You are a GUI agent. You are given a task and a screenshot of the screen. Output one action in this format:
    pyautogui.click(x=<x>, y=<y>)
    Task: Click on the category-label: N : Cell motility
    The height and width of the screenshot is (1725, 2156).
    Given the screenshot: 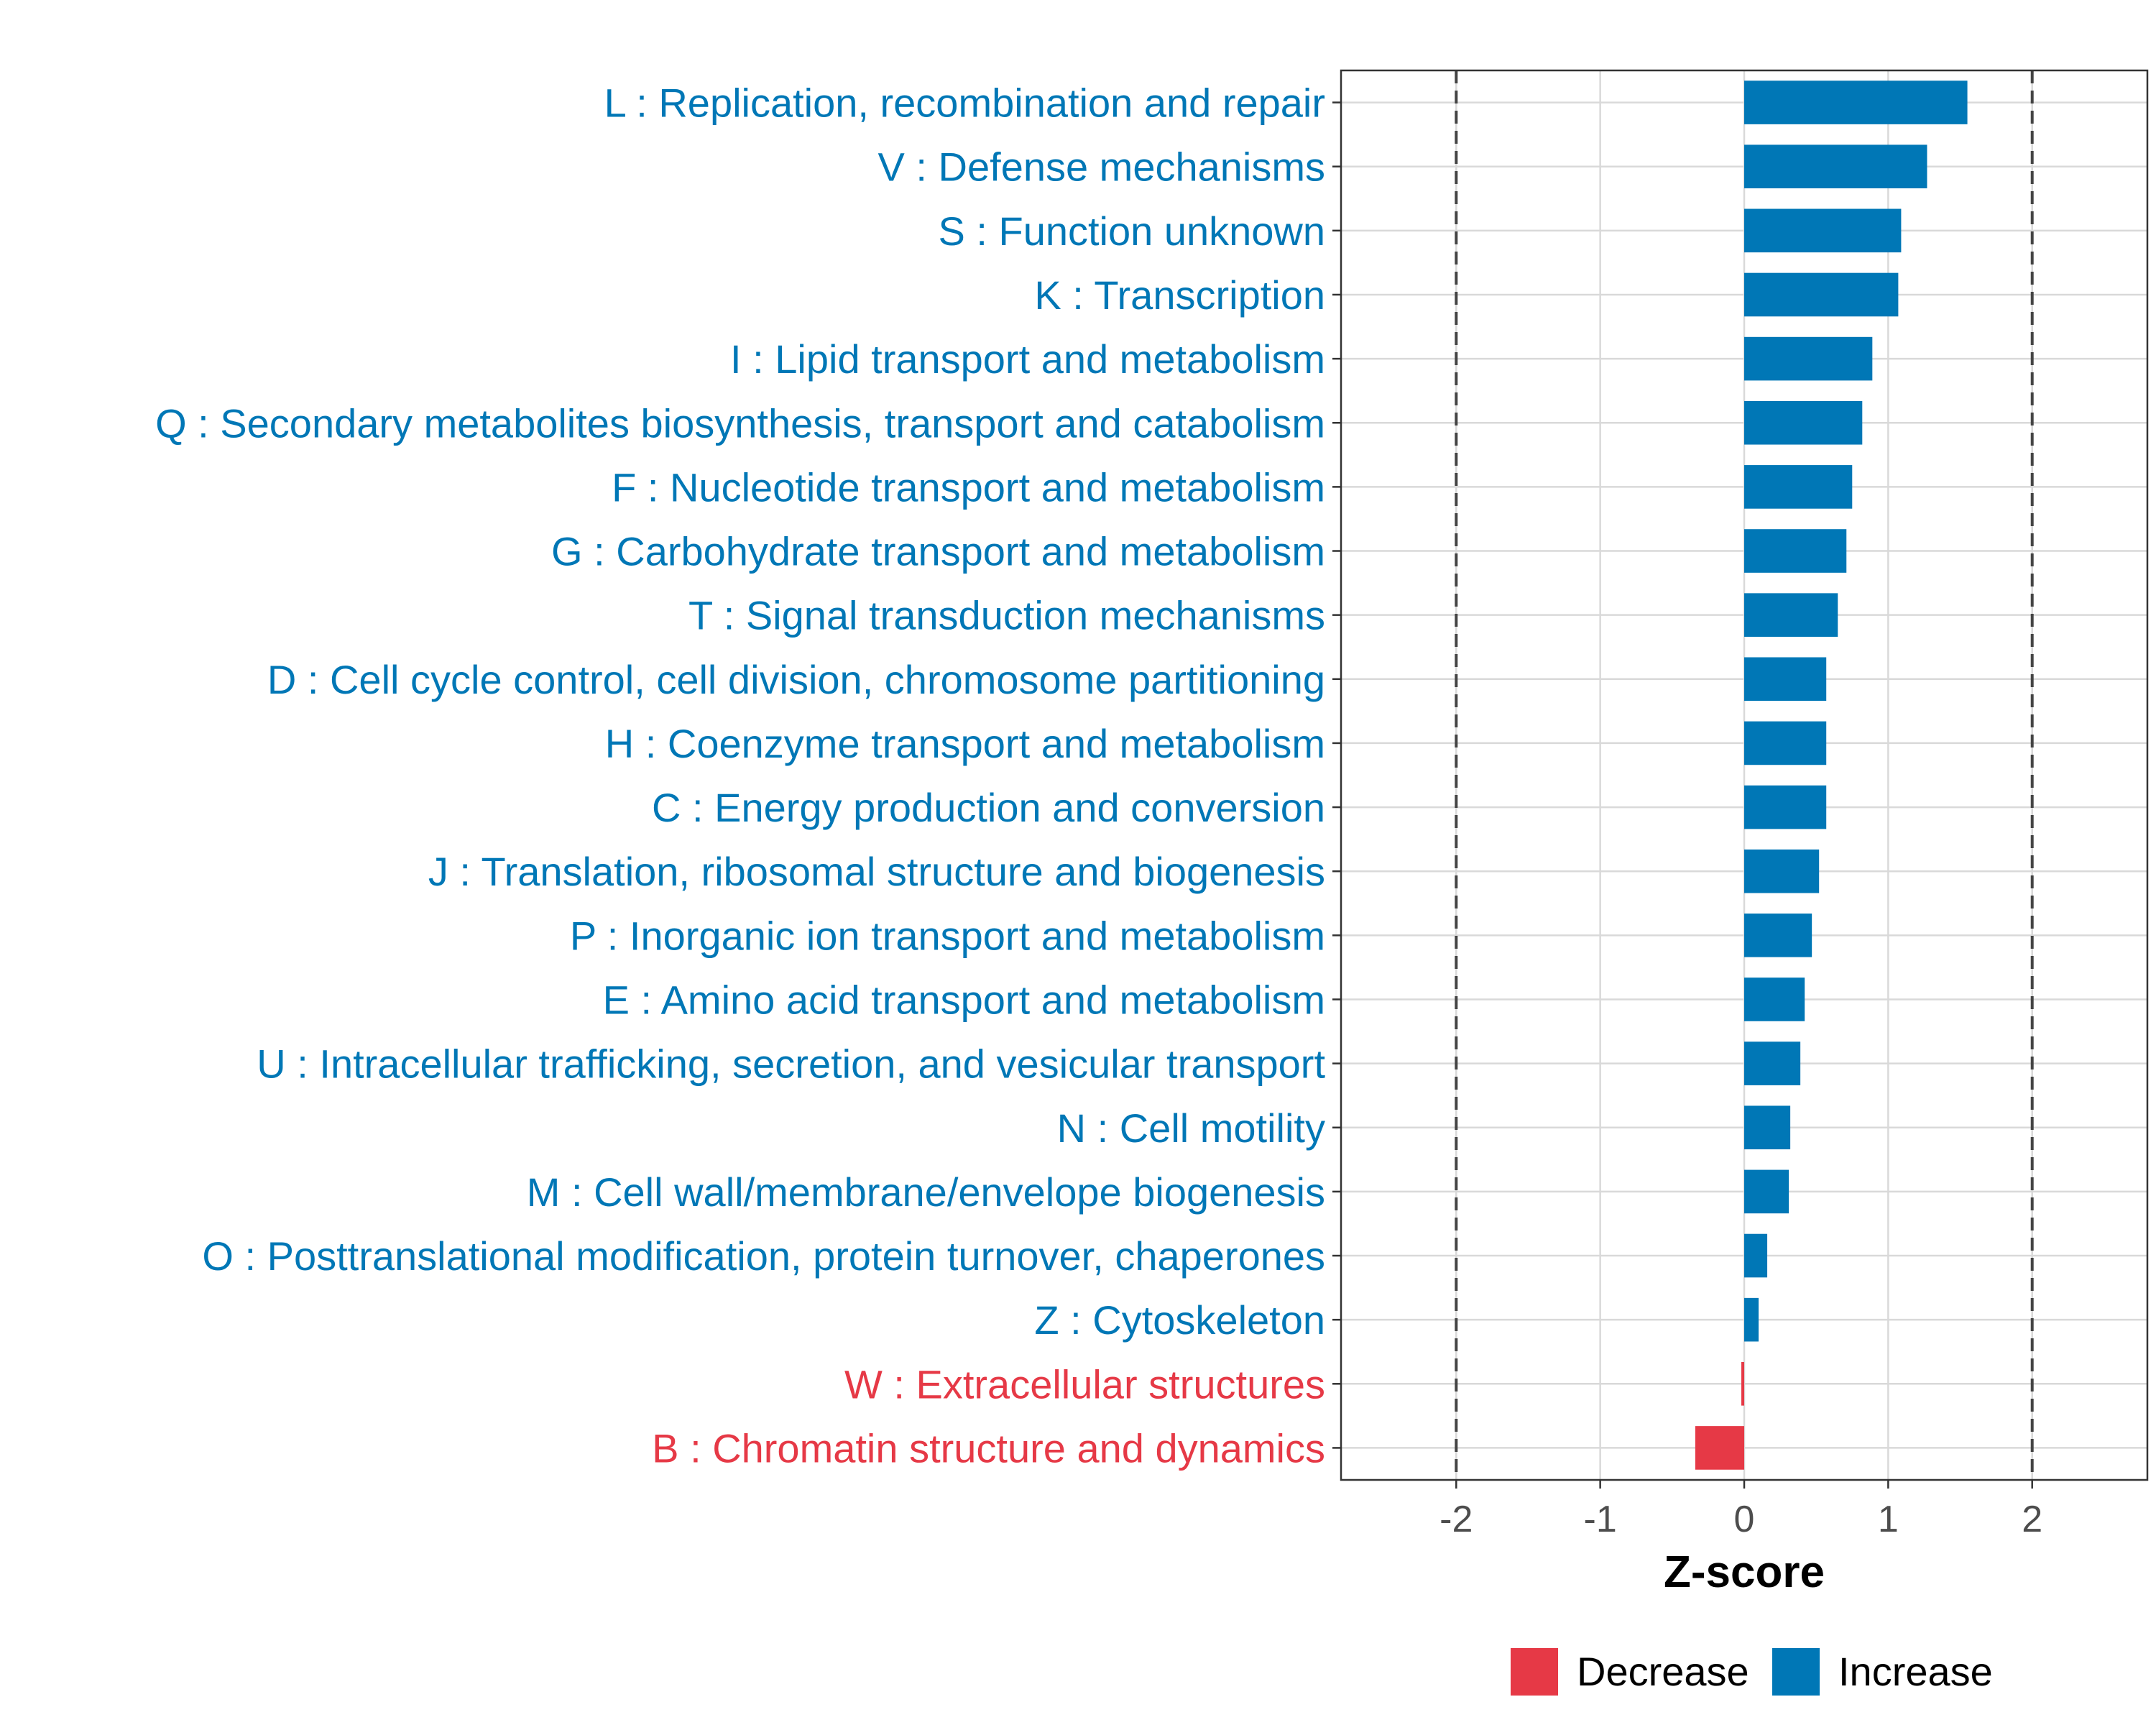 What is the action you would take?
    pyautogui.click(x=1191, y=1128)
    